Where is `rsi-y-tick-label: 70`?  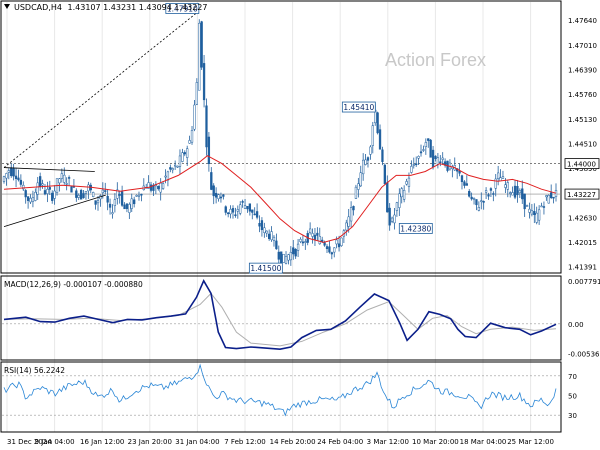
rsi-y-tick-label: 70 is located at coordinates (572, 377).